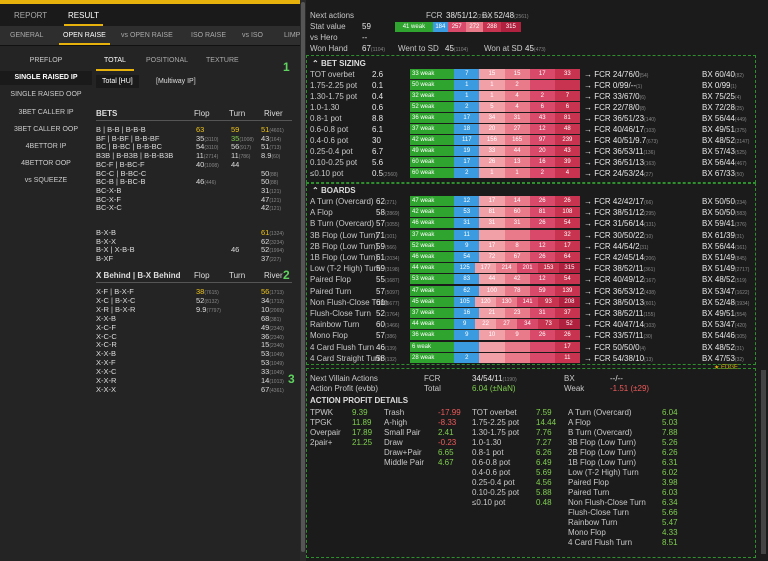 Image resolution: width=768 pixels, height=561 pixels. I want to click on bx-cell: BX 57/43(525), so click(724, 151).